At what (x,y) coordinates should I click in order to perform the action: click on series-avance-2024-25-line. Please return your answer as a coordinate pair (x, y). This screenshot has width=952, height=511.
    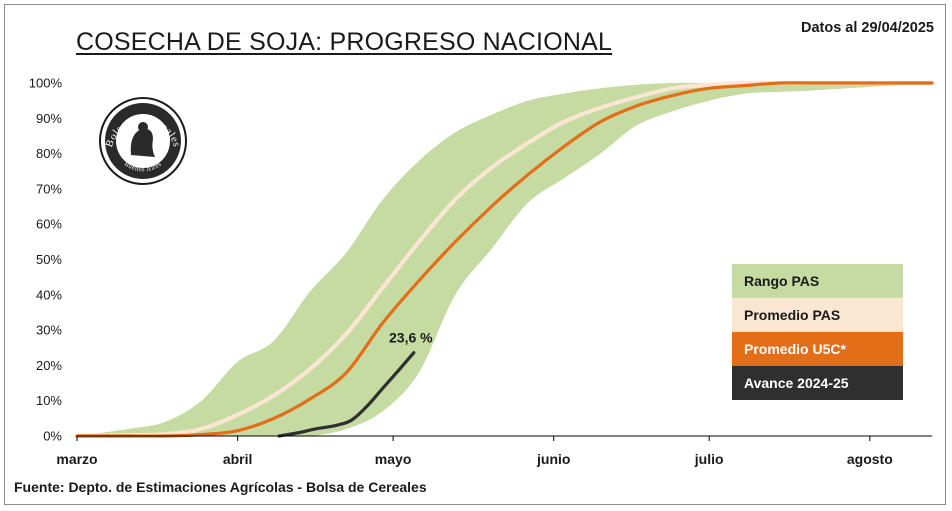
    Looking at the image, I should click on (346, 394).